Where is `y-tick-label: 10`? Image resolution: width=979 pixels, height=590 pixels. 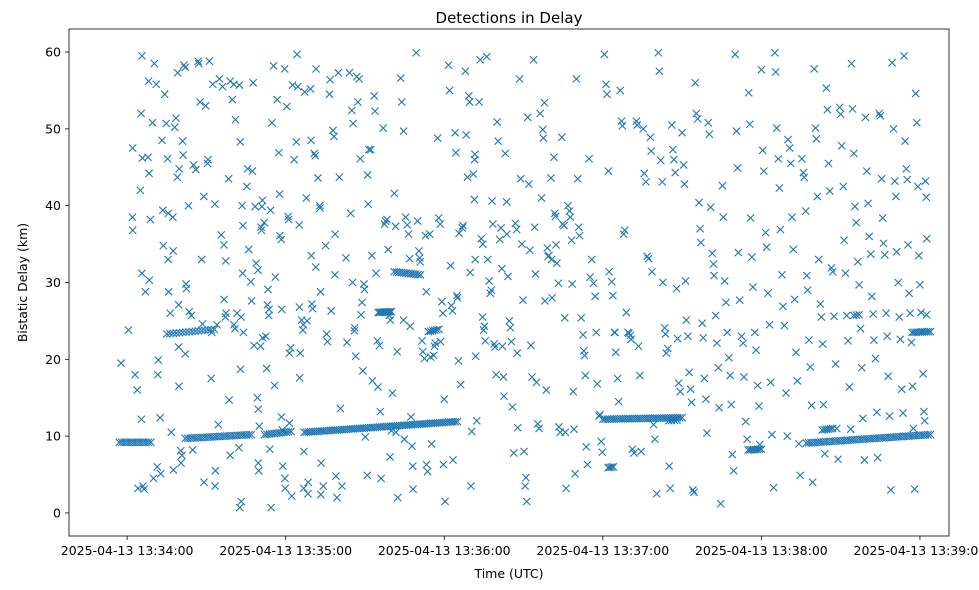
y-tick-label: 10 is located at coordinates (53, 436).